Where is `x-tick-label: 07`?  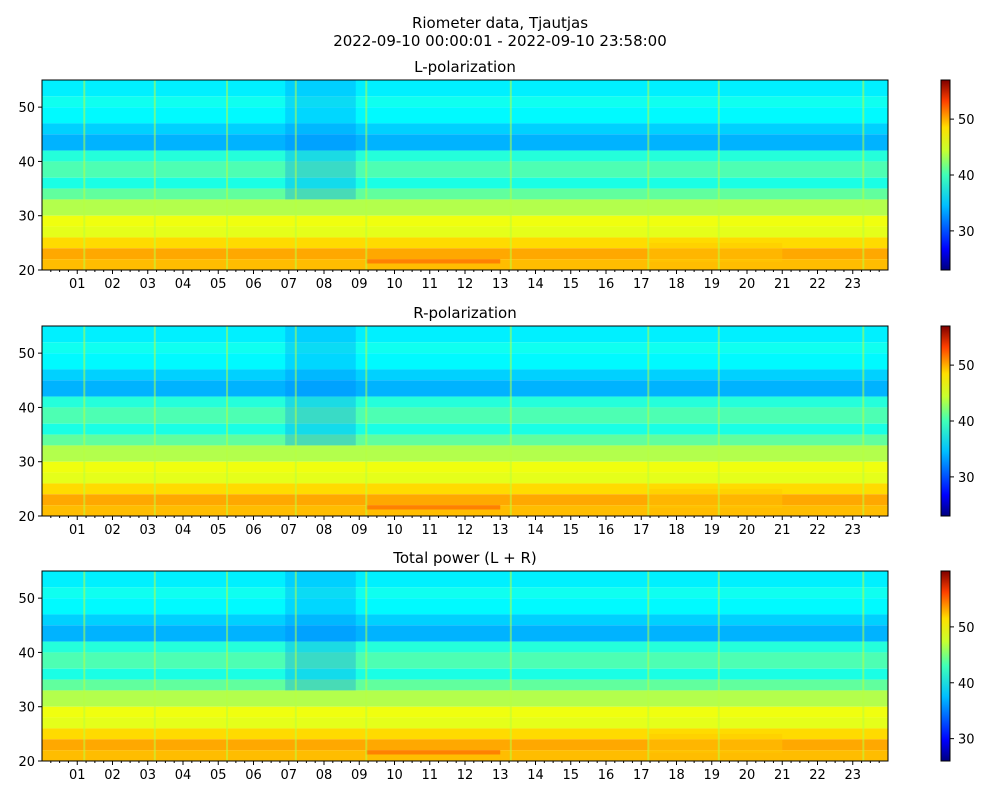 x-tick-label: 07 is located at coordinates (288, 775).